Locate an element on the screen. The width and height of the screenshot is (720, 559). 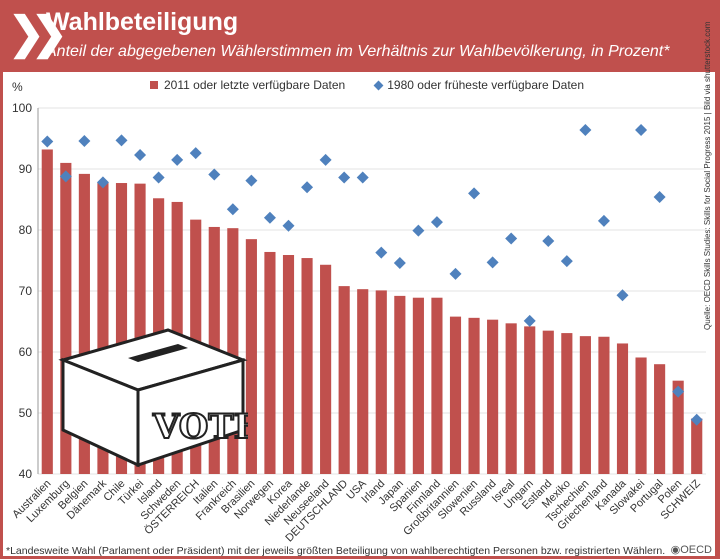
y-axis-label: % is located at coordinates (17, 87).